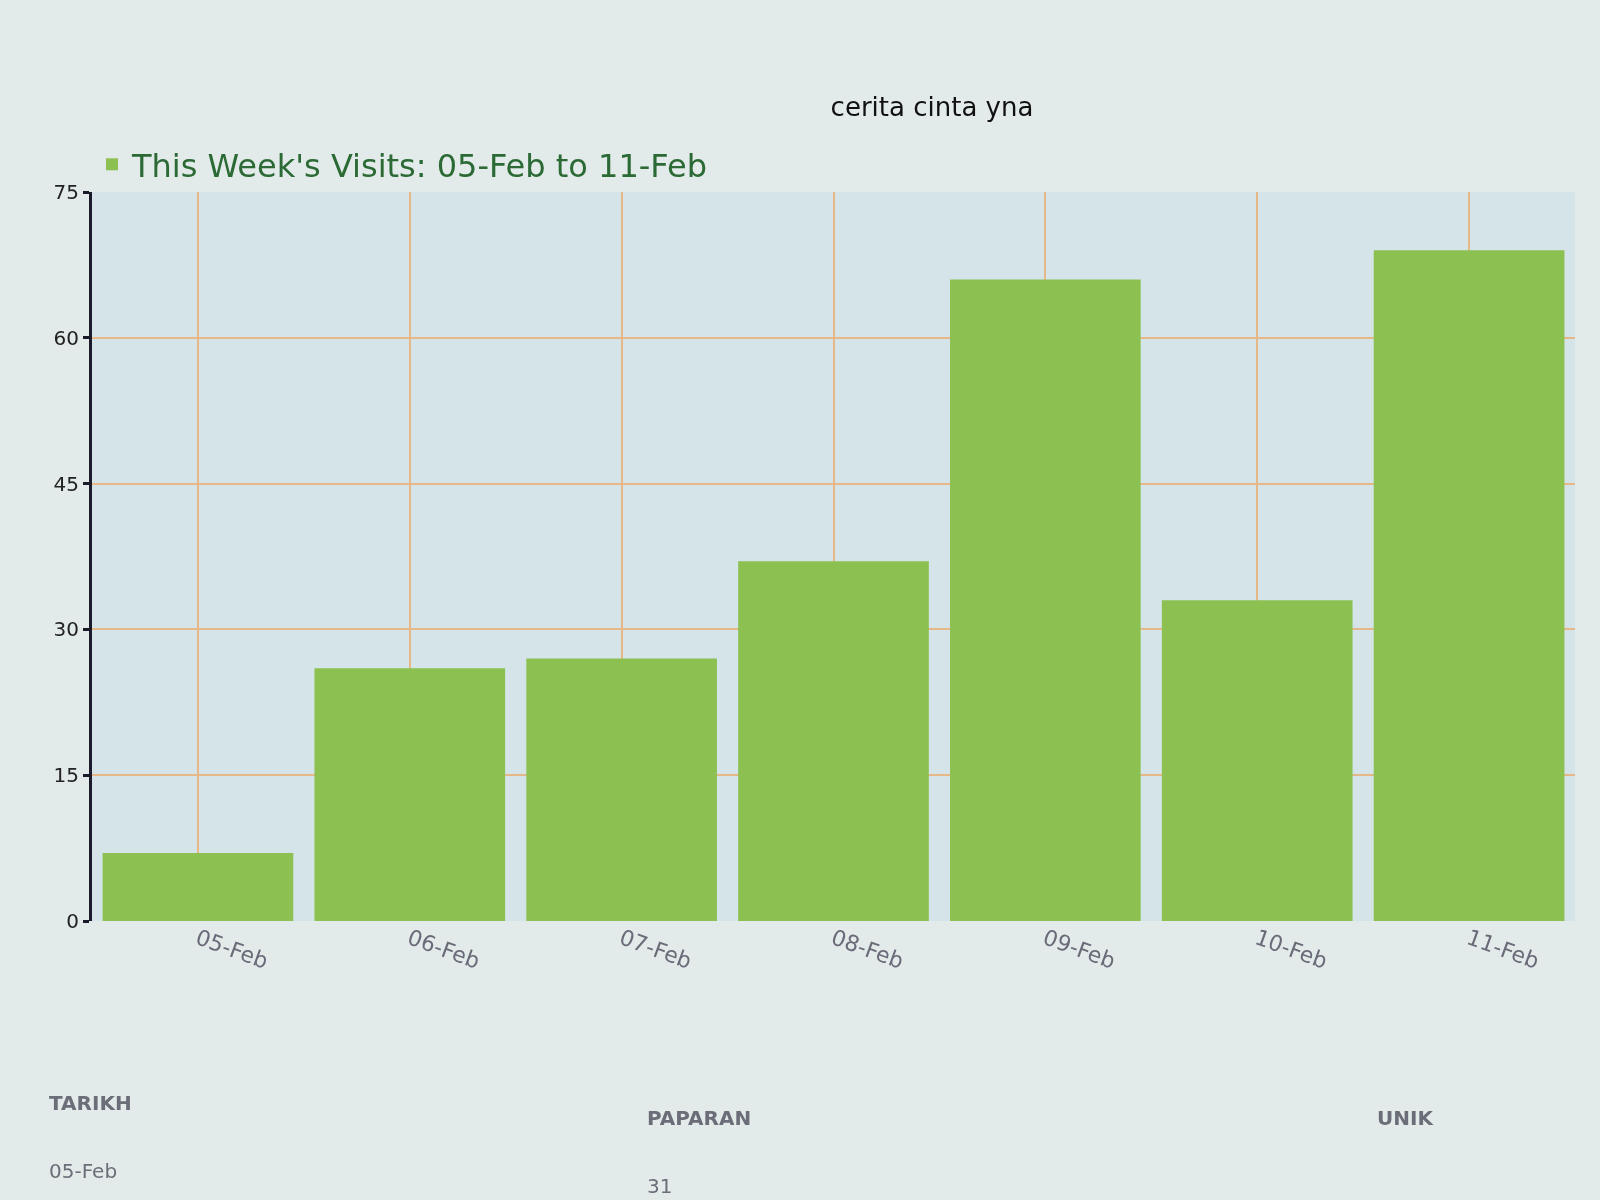  What do you see at coordinates (83, 1171) in the screenshot?
I see `text: 05-Feb` at bounding box center [83, 1171].